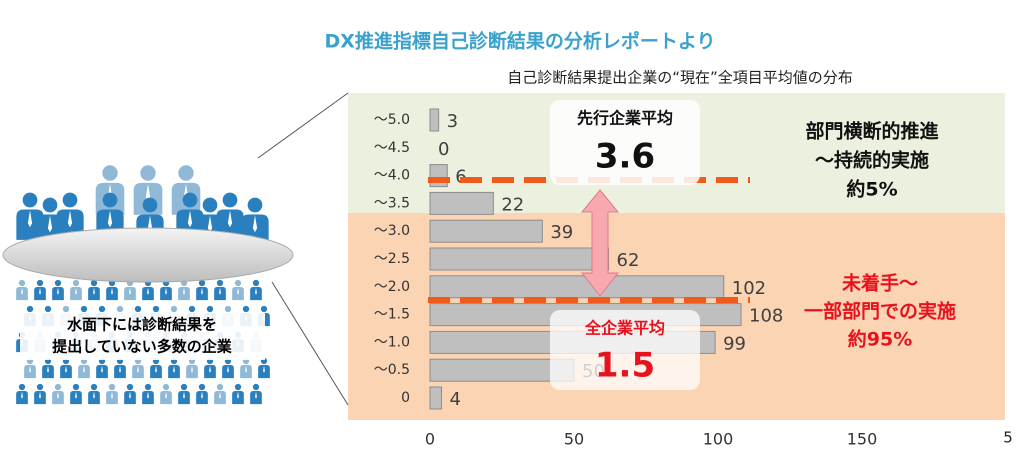  I want to click on data-label: 3, so click(452, 121).